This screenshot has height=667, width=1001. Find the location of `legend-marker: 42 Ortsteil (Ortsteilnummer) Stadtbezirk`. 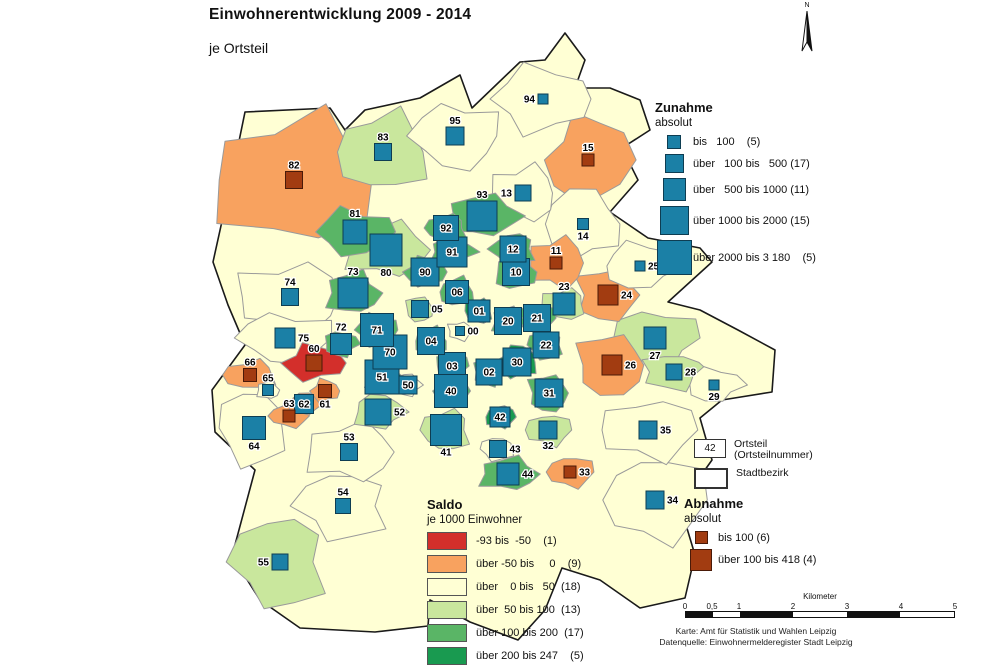

legend-marker: 42 Ortsteil (Ortsteilnummer) Stadtbezirk is located at coordinates (753, 467).